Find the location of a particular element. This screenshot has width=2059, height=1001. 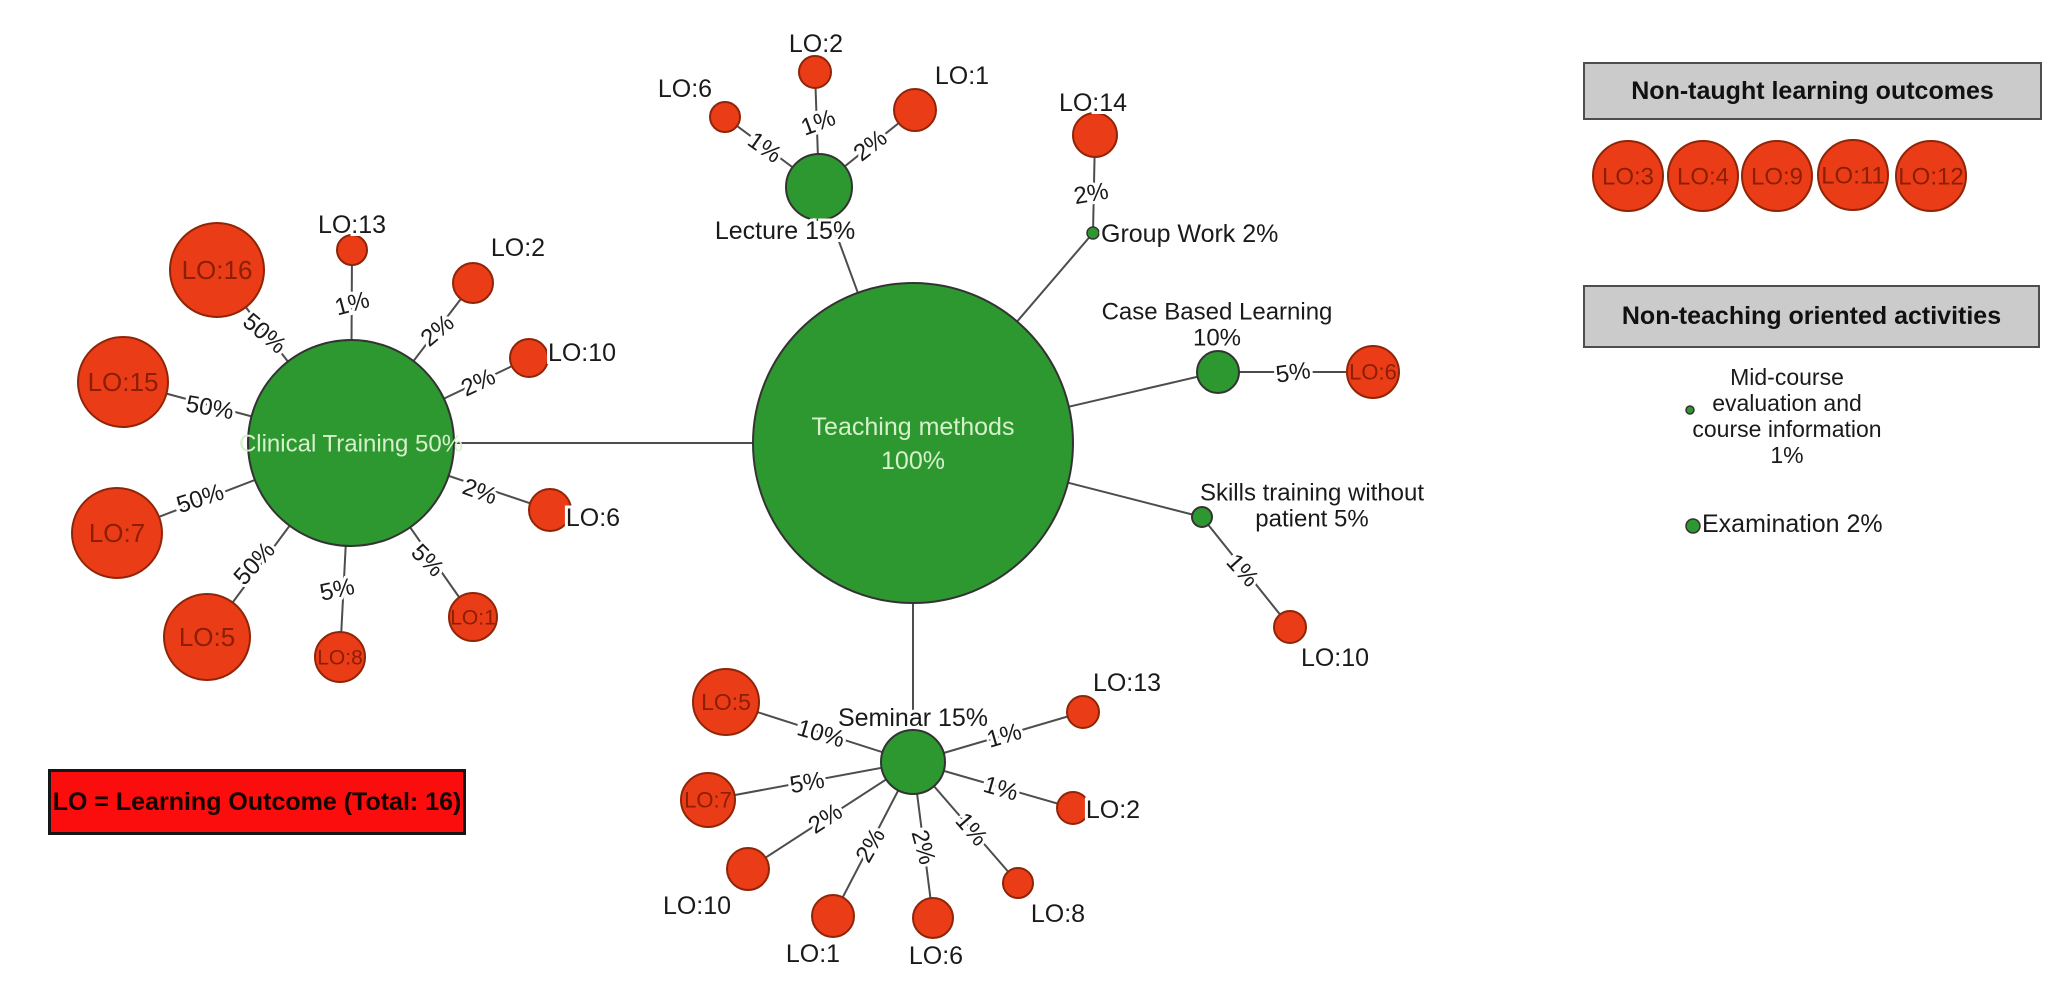

label-skills-training: patient 5% is located at coordinates (1311, 518).